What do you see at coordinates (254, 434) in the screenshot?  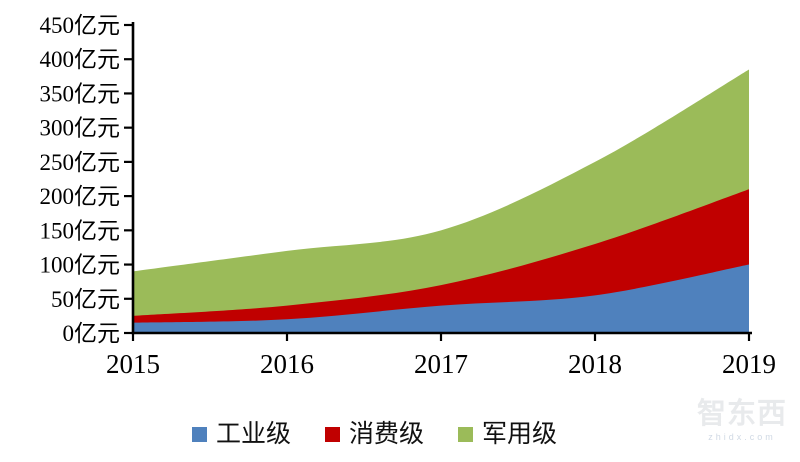 I see `legend-label-industrial: 工业级` at bounding box center [254, 434].